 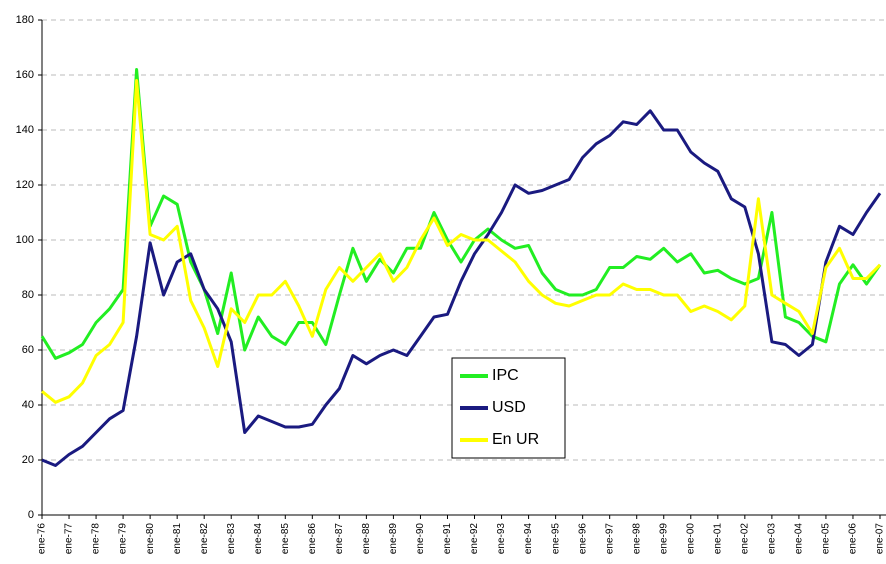 What do you see at coordinates (515, 439) in the screenshot?
I see `legend-label: En UR` at bounding box center [515, 439].